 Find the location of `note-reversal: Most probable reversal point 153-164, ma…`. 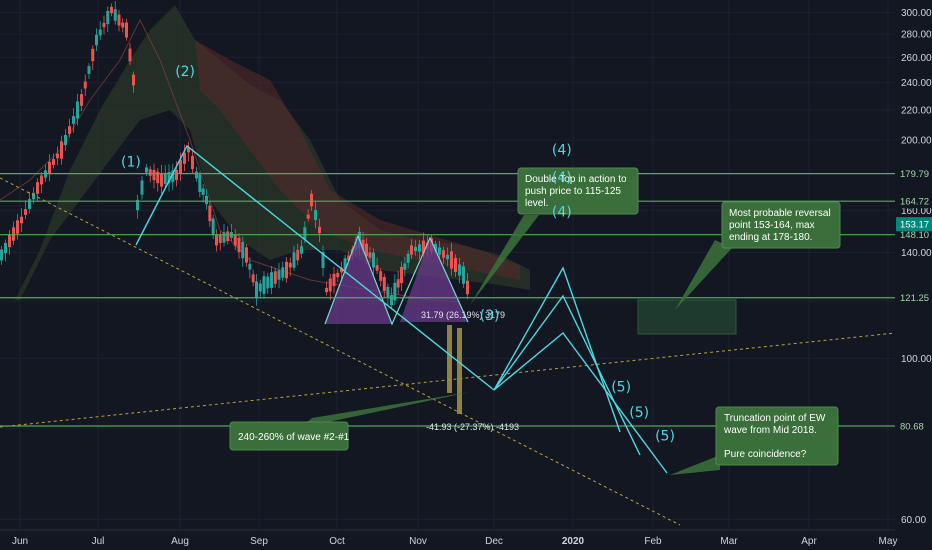

note-reversal: Most probable reversal point 153-164, ma… is located at coordinates (781, 225).